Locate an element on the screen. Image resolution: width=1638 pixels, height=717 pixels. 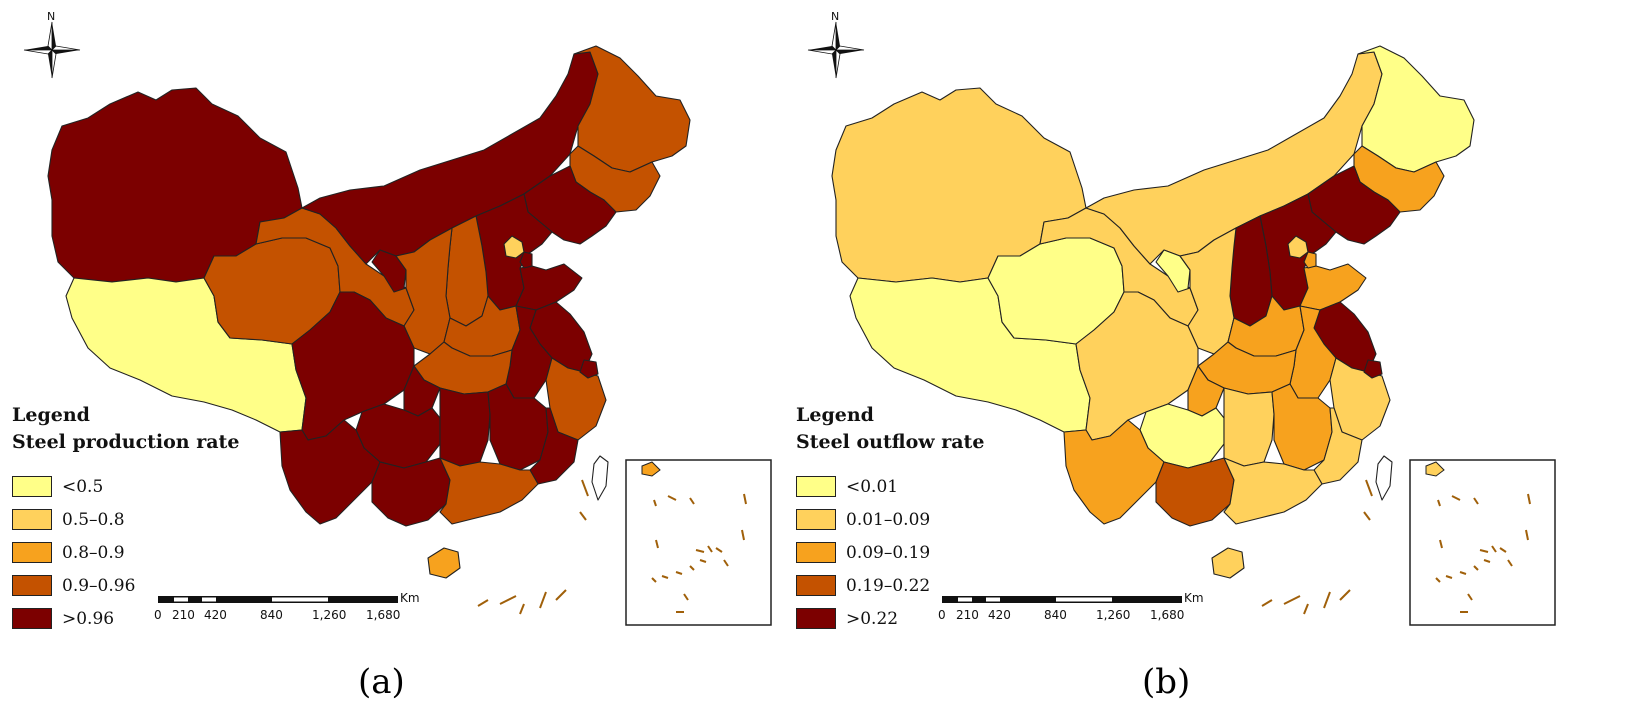
scale-unit-a: Km is located at coordinates (410, 598).